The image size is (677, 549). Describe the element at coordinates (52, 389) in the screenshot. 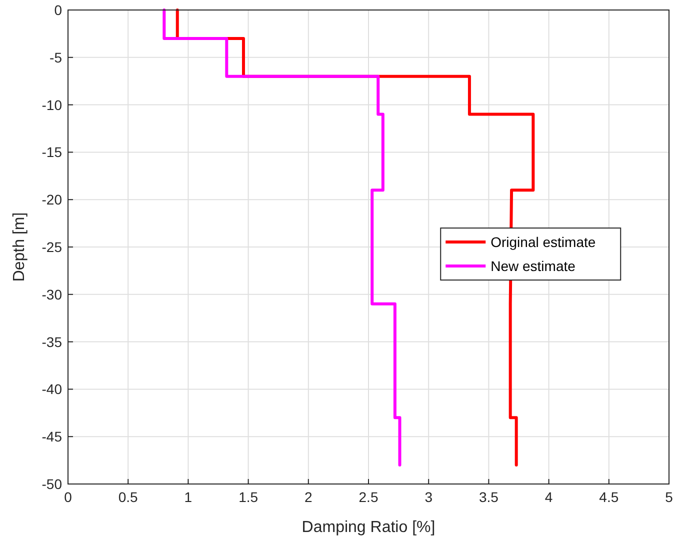

I see `y-tick-label: -40` at that location.